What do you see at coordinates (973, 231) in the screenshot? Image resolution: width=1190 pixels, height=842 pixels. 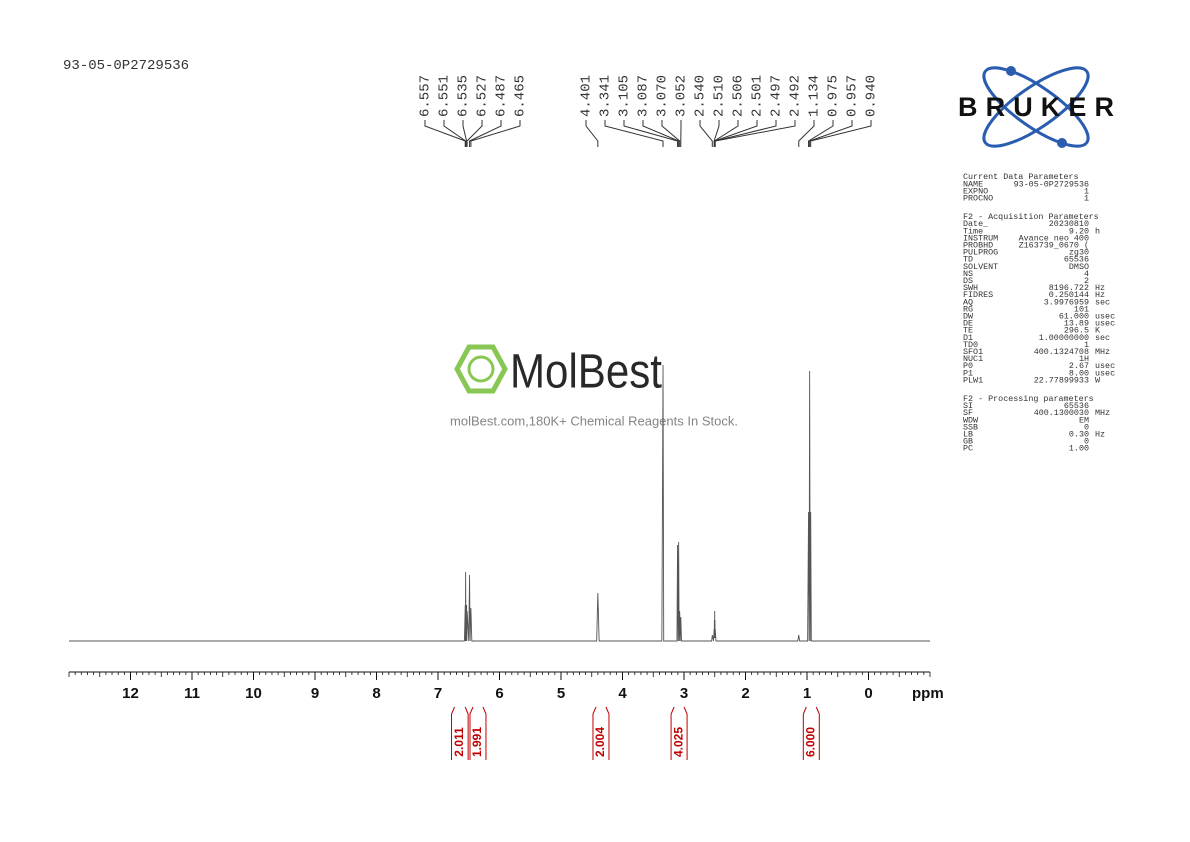 I see `param-name: Time` at bounding box center [973, 231].